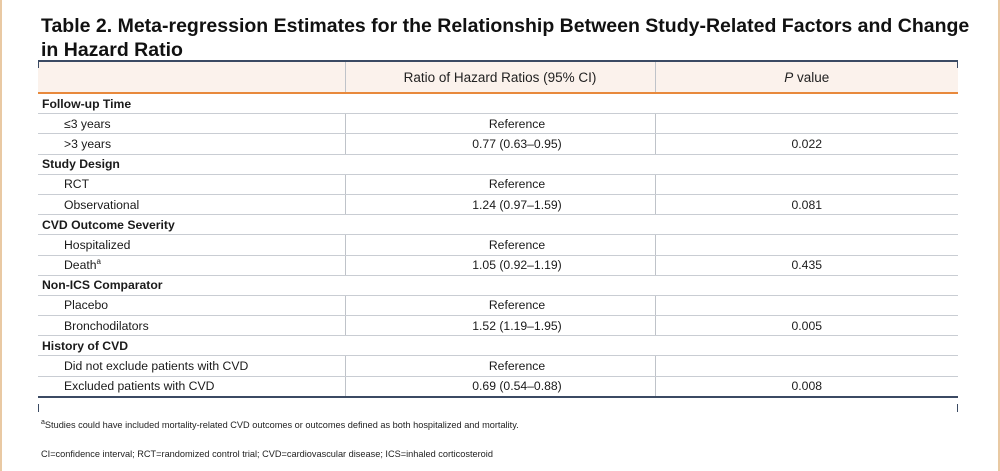  I want to click on row-label-cell: ≤3 years, so click(191, 124).